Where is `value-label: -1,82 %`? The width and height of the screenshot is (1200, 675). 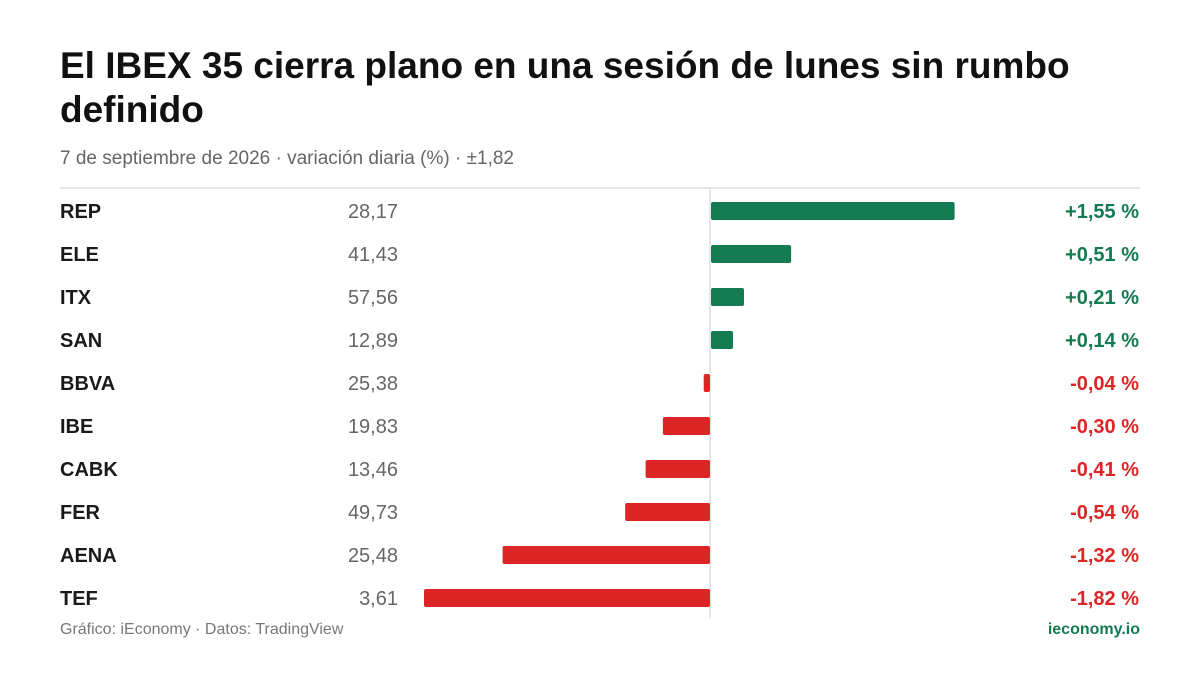 value-label: -1,82 % is located at coordinates (1104, 599).